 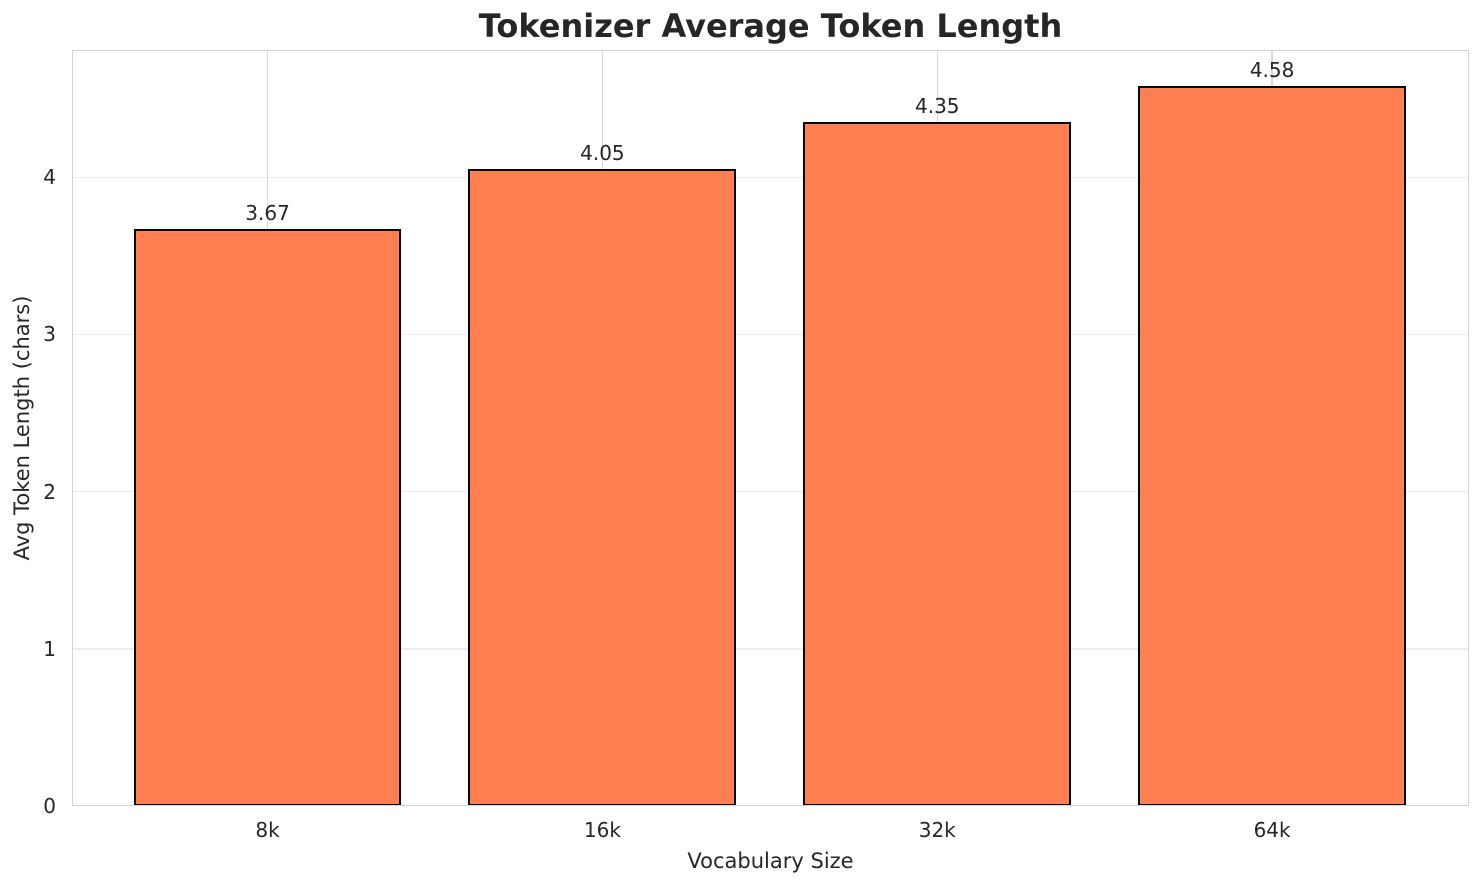 I want to click on chart-title: Tokenizer Average Token Length, so click(x=770, y=26).